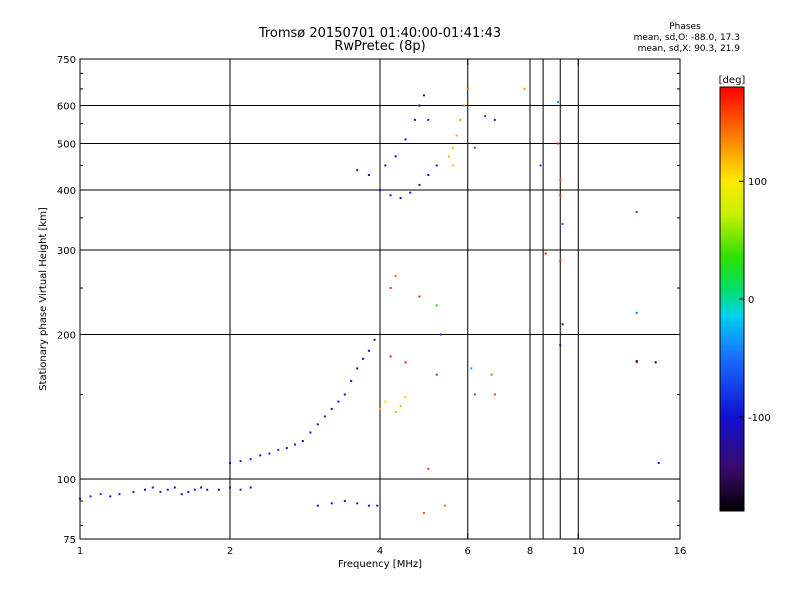 This screenshot has width=800, height=600. I want to click on x-axis-label: Frequency [MHz], so click(380, 564).